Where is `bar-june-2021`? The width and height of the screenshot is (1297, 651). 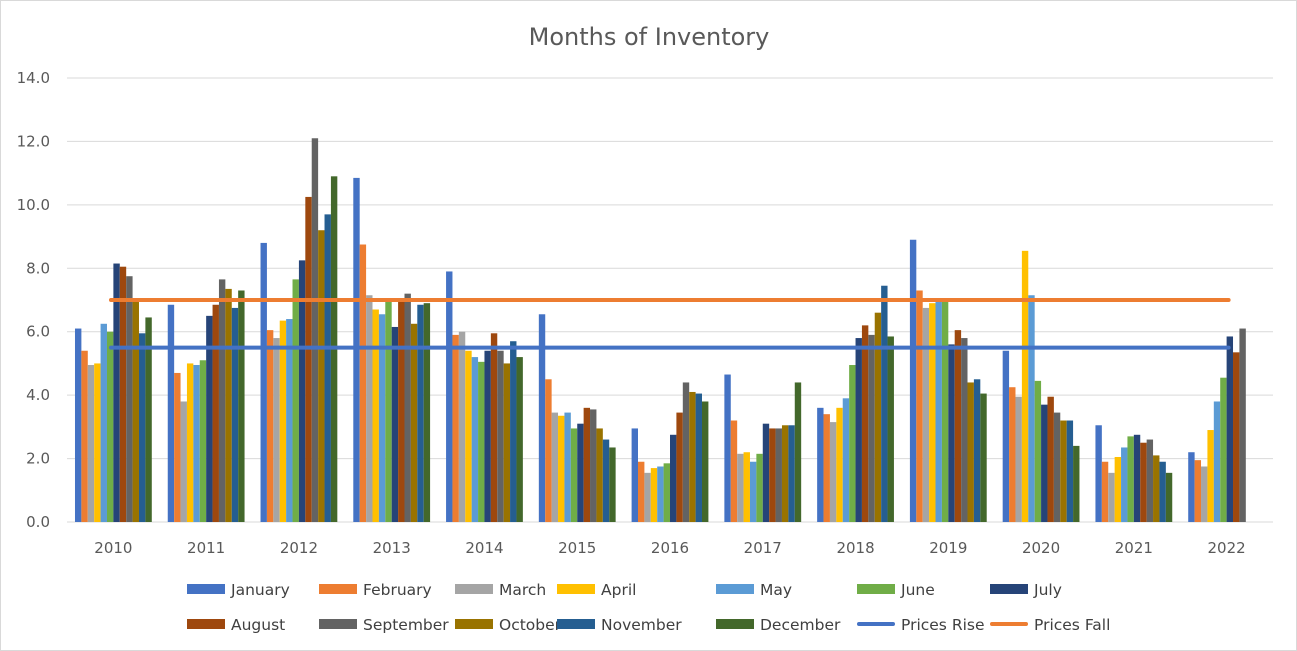 bar-june-2021 is located at coordinates (1130, 479).